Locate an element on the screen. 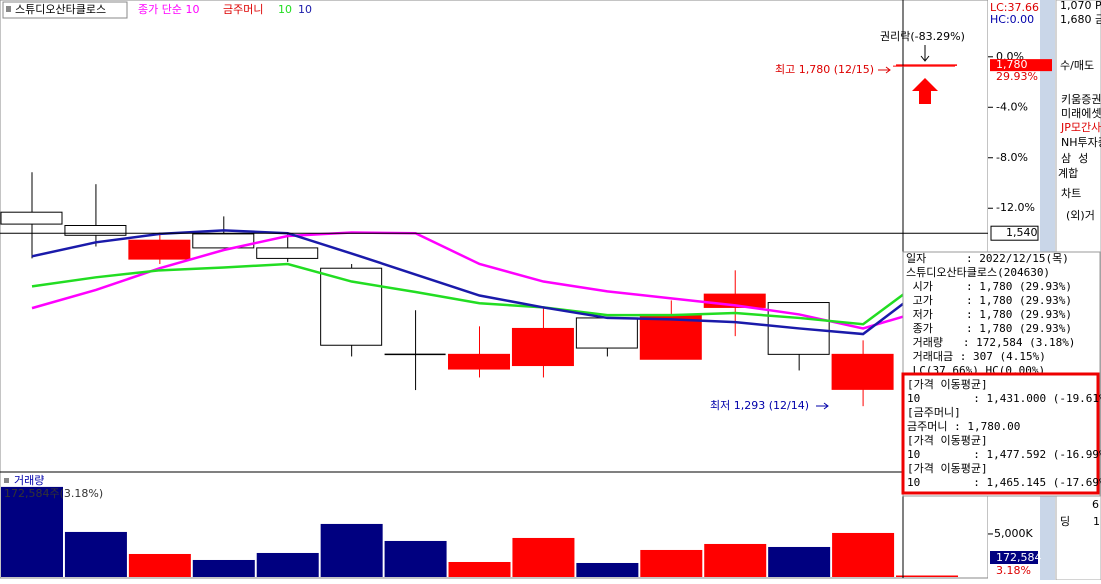 The height and width of the screenshot is (584, 1101). side-panel-text: 미래에셋 is located at coordinates (1081, 113).